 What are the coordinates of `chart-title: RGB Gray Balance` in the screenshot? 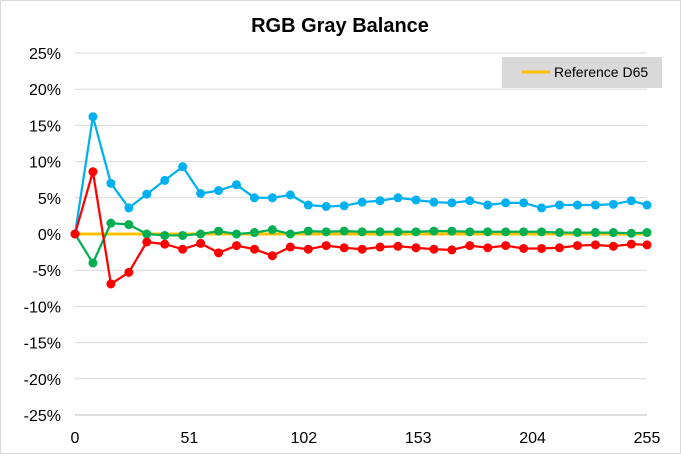 It's located at (340, 26).